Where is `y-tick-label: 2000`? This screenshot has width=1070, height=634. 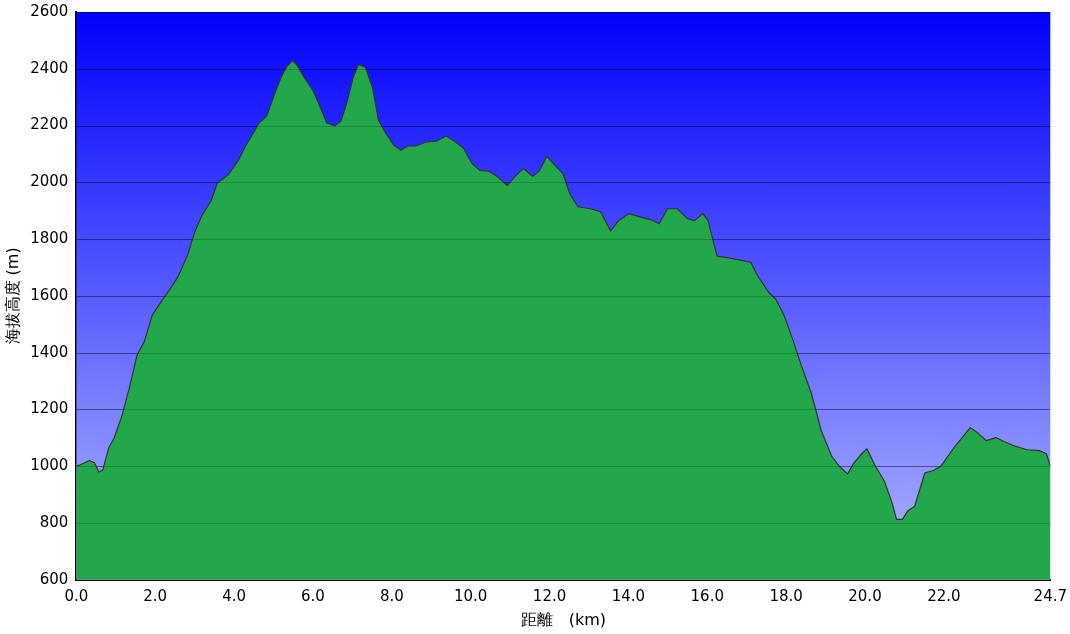
y-tick-label: 2000 is located at coordinates (49, 181).